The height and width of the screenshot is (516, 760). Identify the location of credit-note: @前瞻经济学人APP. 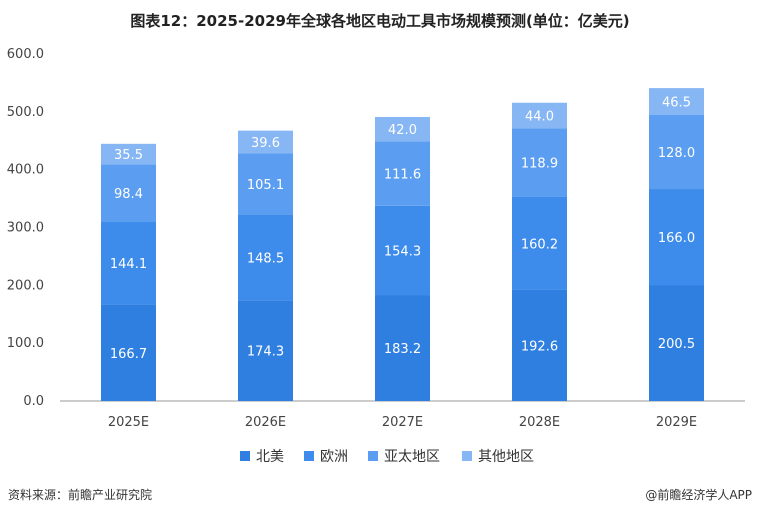
(698, 495).